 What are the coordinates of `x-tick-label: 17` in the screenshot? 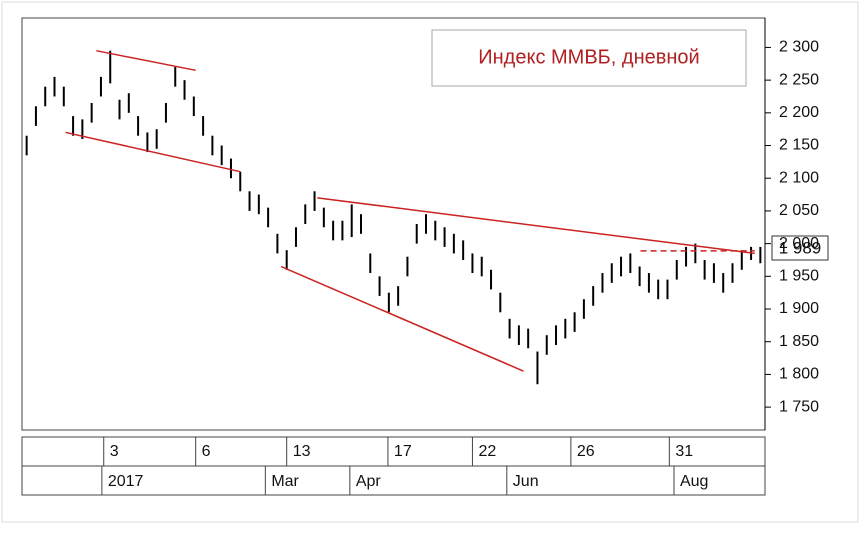 It's located at (403, 451).